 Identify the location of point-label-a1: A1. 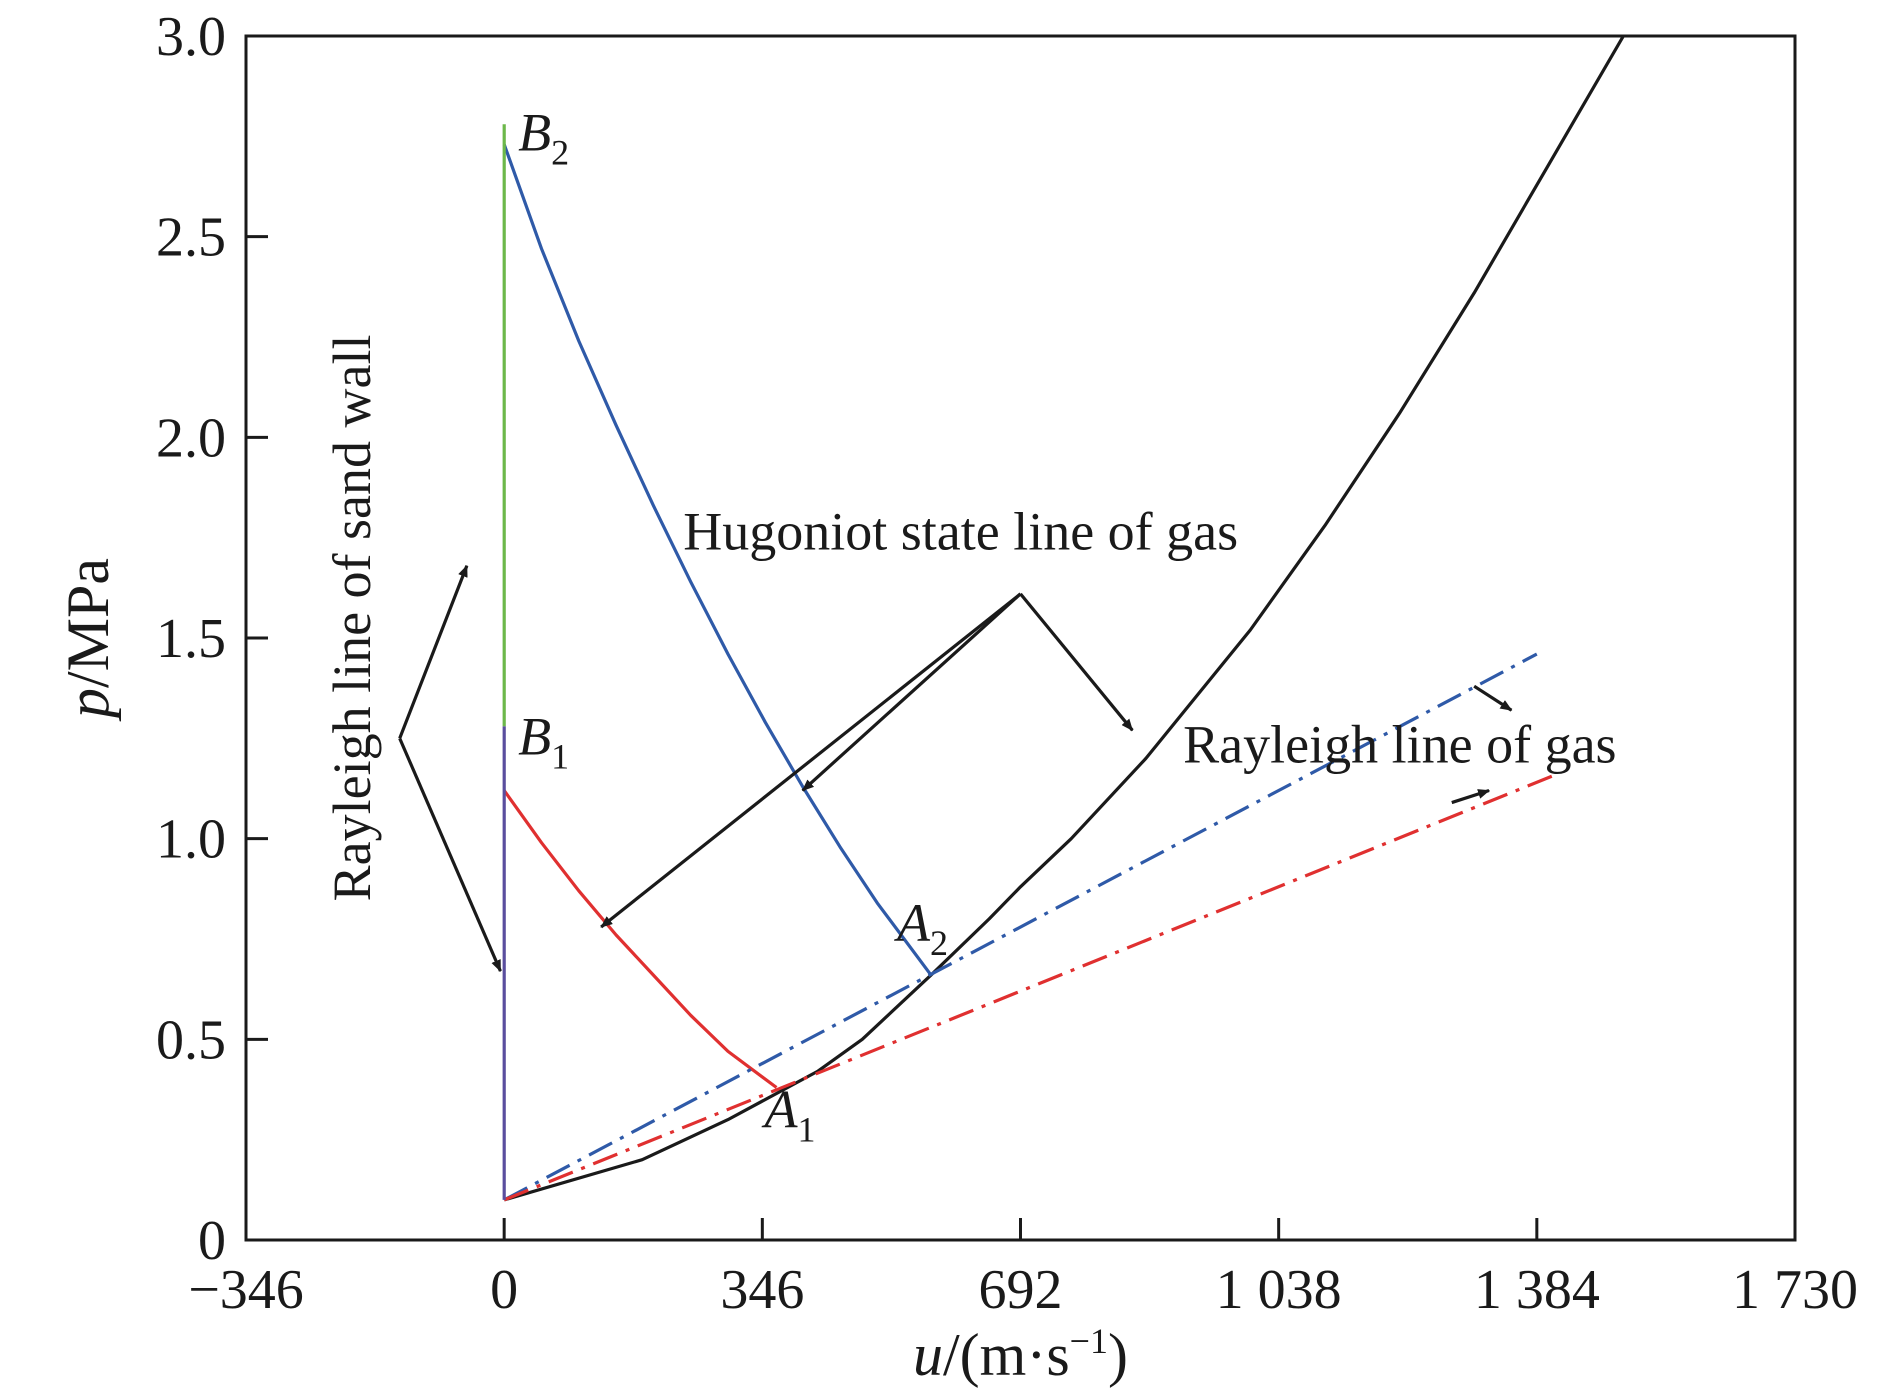
(789, 1114).